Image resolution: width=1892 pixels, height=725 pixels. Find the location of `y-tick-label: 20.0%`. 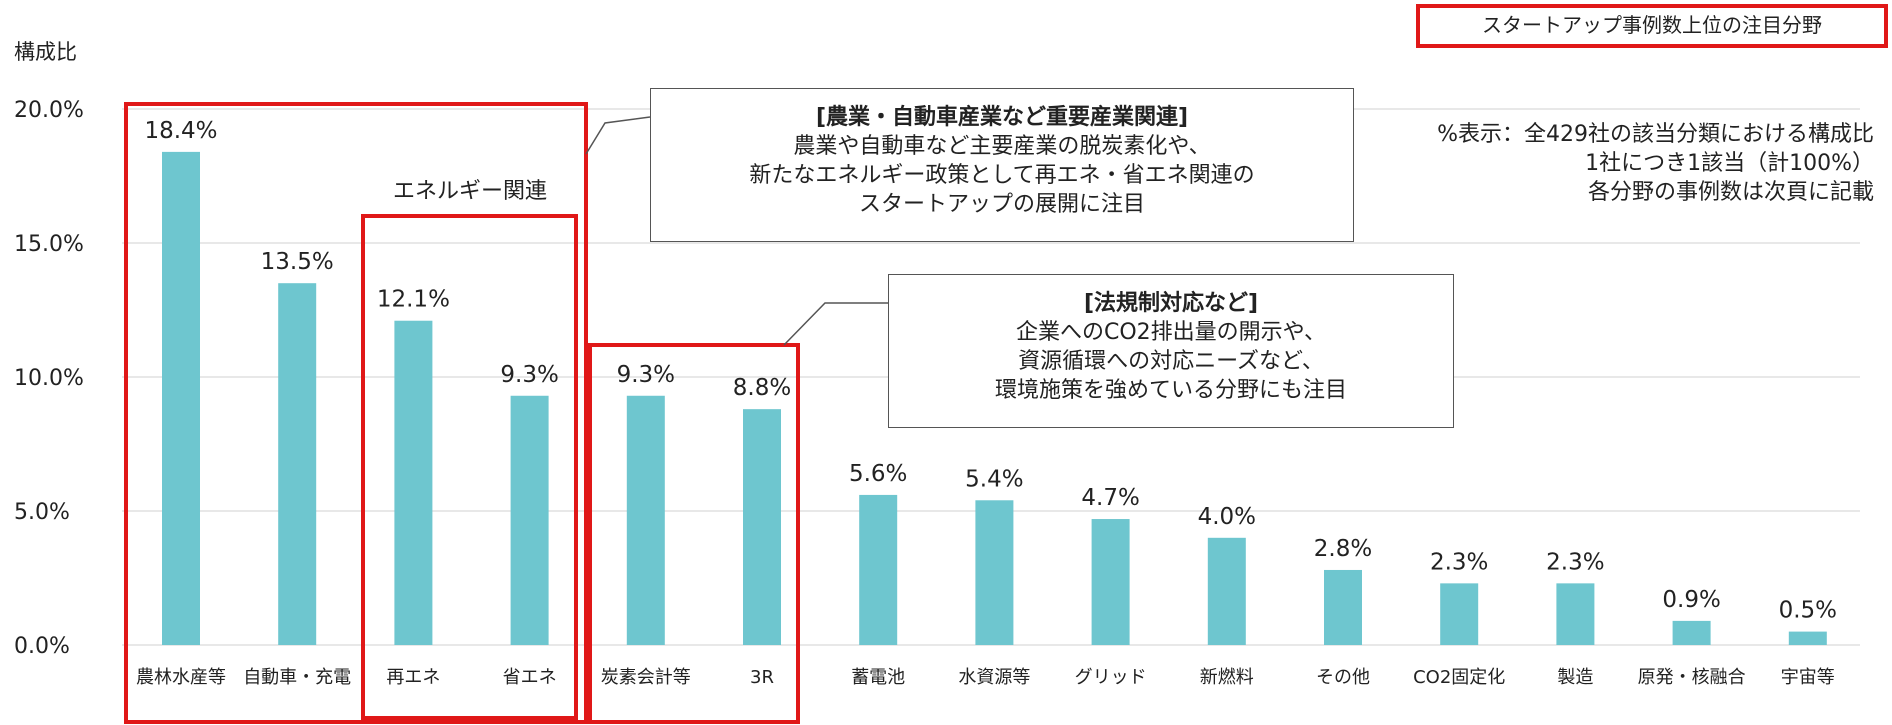

y-tick-label: 20.0% is located at coordinates (49, 110).